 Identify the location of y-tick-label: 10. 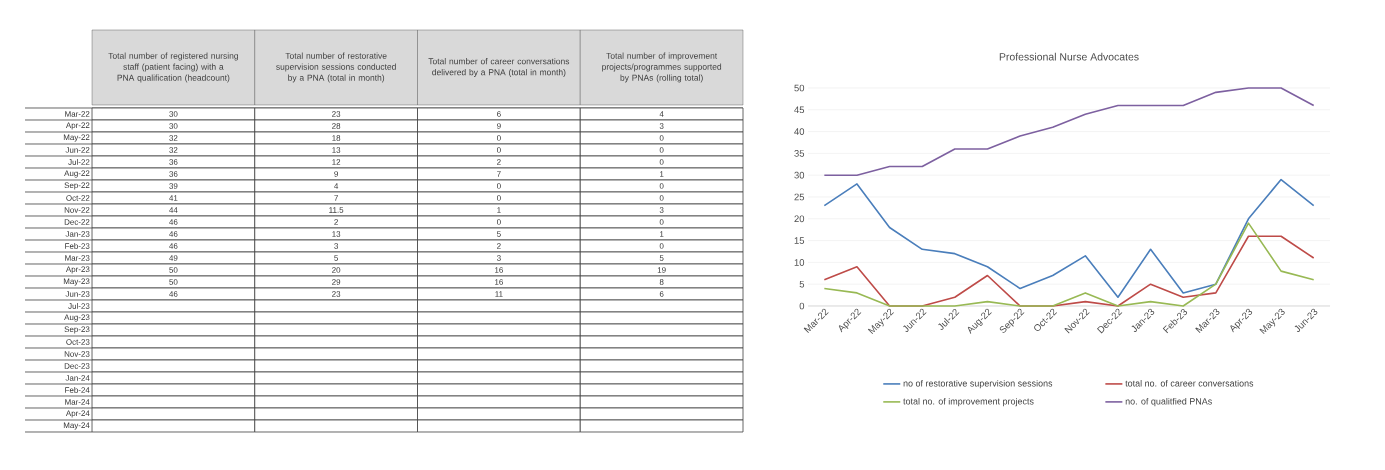
(799, 262).